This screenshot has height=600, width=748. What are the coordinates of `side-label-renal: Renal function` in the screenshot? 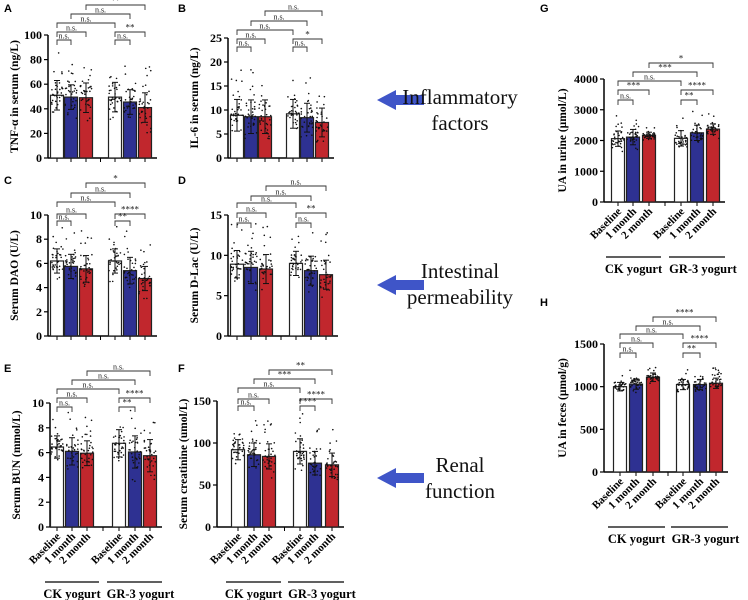 It's located at (460, 478).